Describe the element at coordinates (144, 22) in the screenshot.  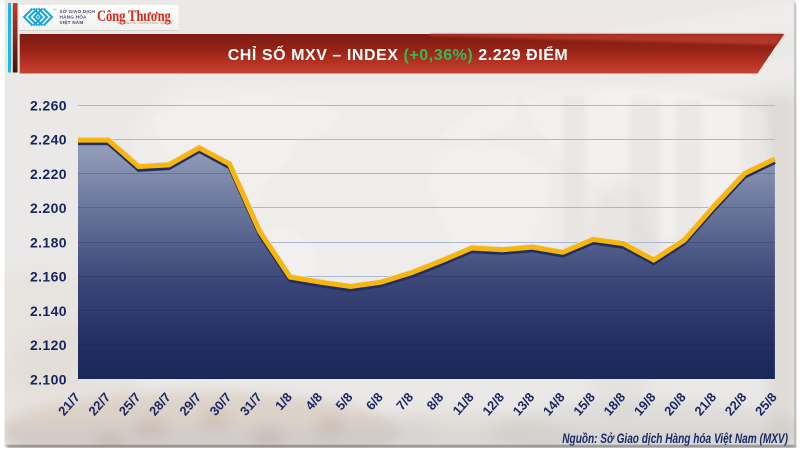
I see `svg-text: BÁO ĐIỆN TỬ CỦA BỘ CÔNG THƯƠNG` at that location.